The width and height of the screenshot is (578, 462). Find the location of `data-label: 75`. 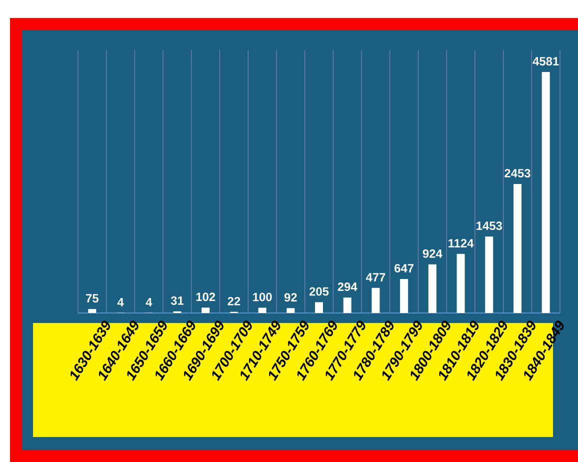

data-label: 75 is located at coordinates (92, 298).